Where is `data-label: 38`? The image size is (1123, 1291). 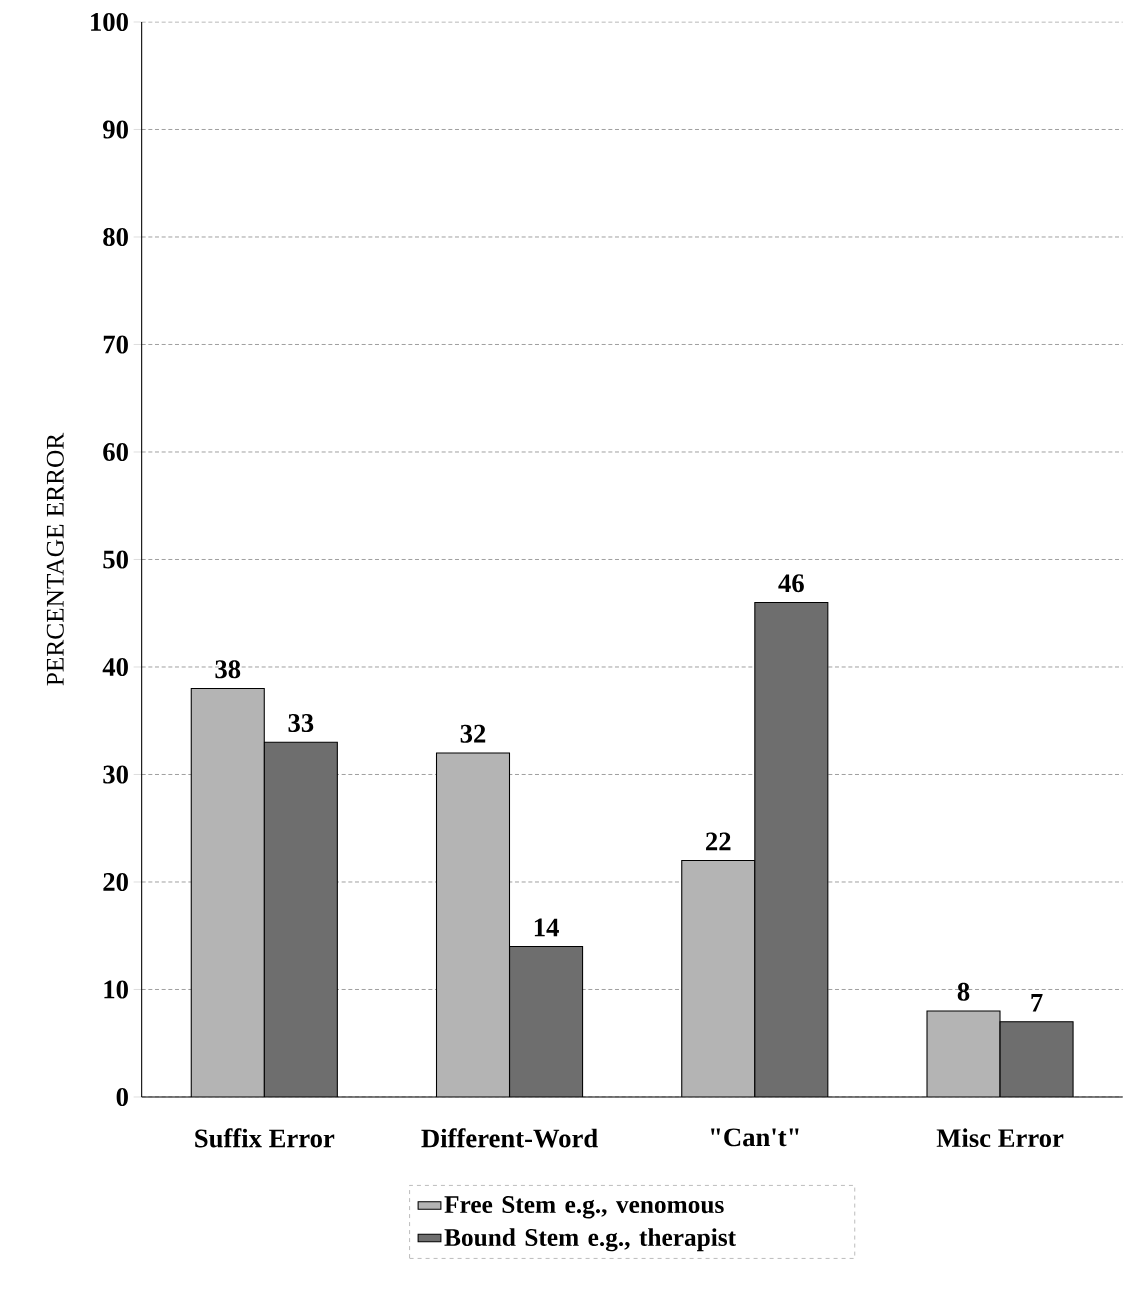 data-label: 38 is located at coordinates (228, 669).